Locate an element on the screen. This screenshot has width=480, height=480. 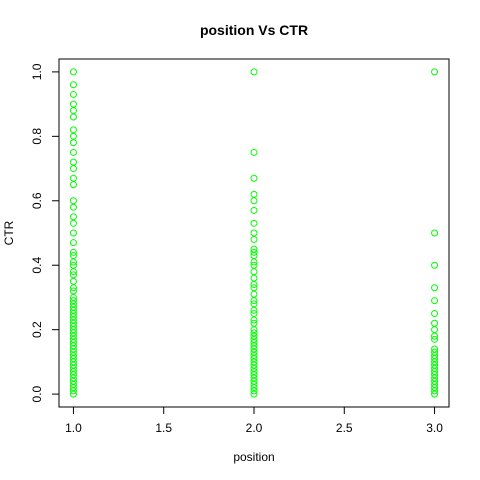
y-tick-label: 0.8 is located at coordinates (37, 136).